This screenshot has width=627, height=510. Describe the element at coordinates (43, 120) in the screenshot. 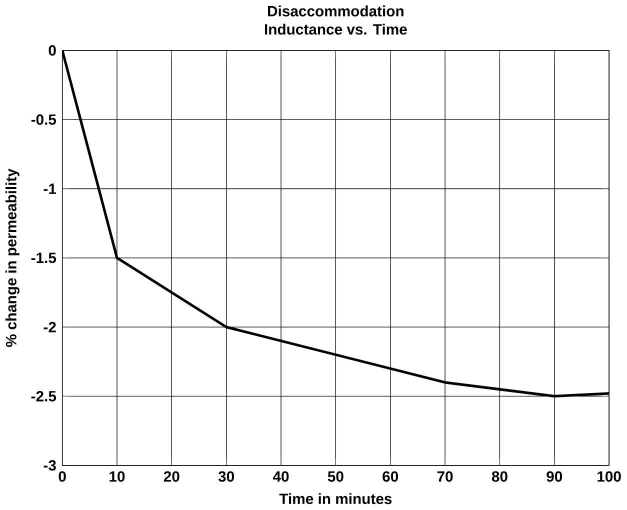

I see `y-tick-label: -0.5` at that location.